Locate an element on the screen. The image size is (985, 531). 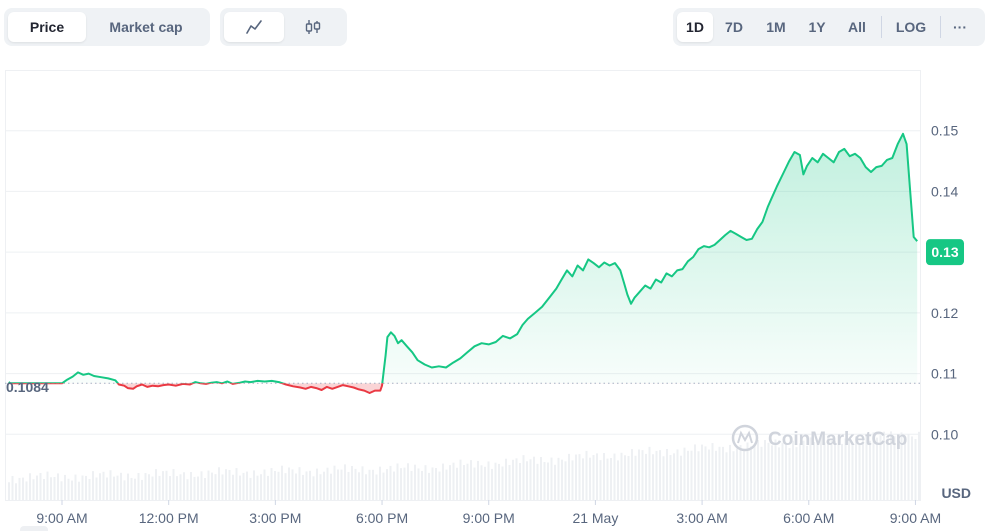
scroll-handle is located at coordinates (34, 528).